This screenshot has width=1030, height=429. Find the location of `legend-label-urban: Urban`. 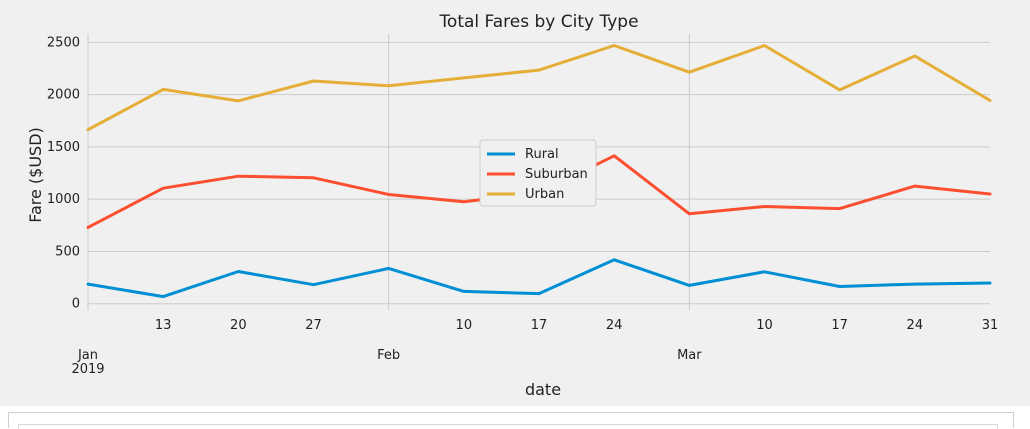

legend-label-urban: Urban is located at coordinates (544, 194).